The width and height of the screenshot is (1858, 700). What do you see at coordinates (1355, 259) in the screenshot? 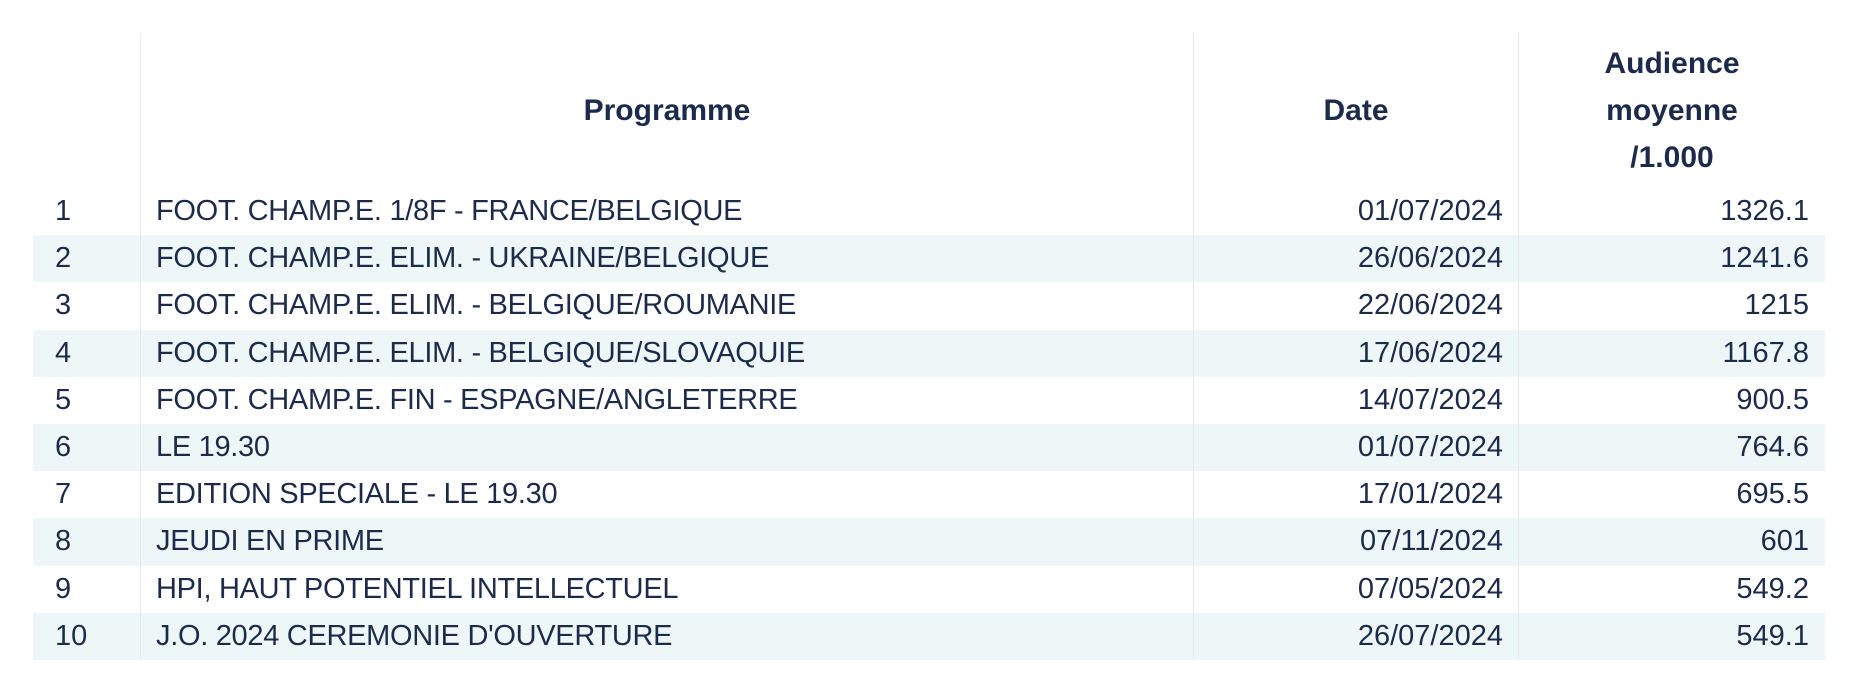
I see `date-cell: 26/06/2024` at bounding box center [1355, 259].